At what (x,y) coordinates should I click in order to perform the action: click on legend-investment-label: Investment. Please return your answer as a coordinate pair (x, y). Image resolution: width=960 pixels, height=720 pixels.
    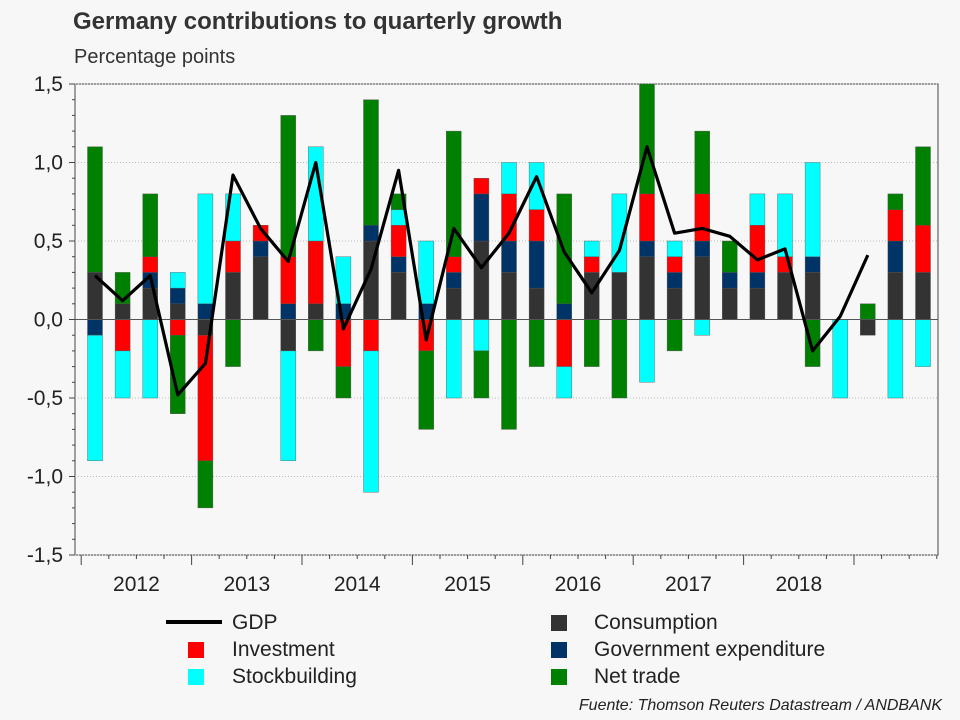
    Looking at the image, I should click on (283, 649).